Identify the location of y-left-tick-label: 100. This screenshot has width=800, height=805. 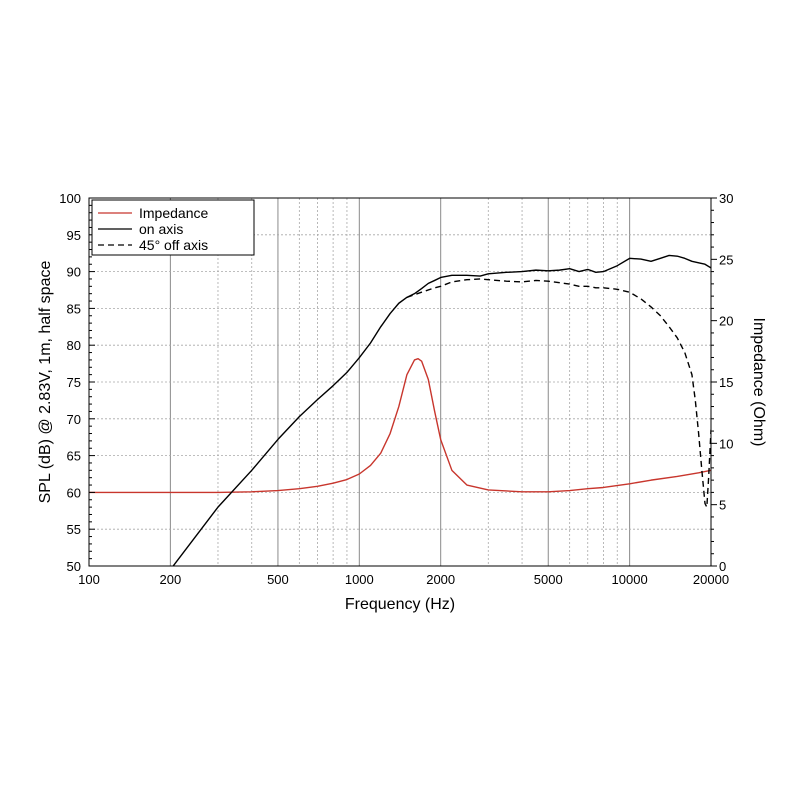
(70, 198).